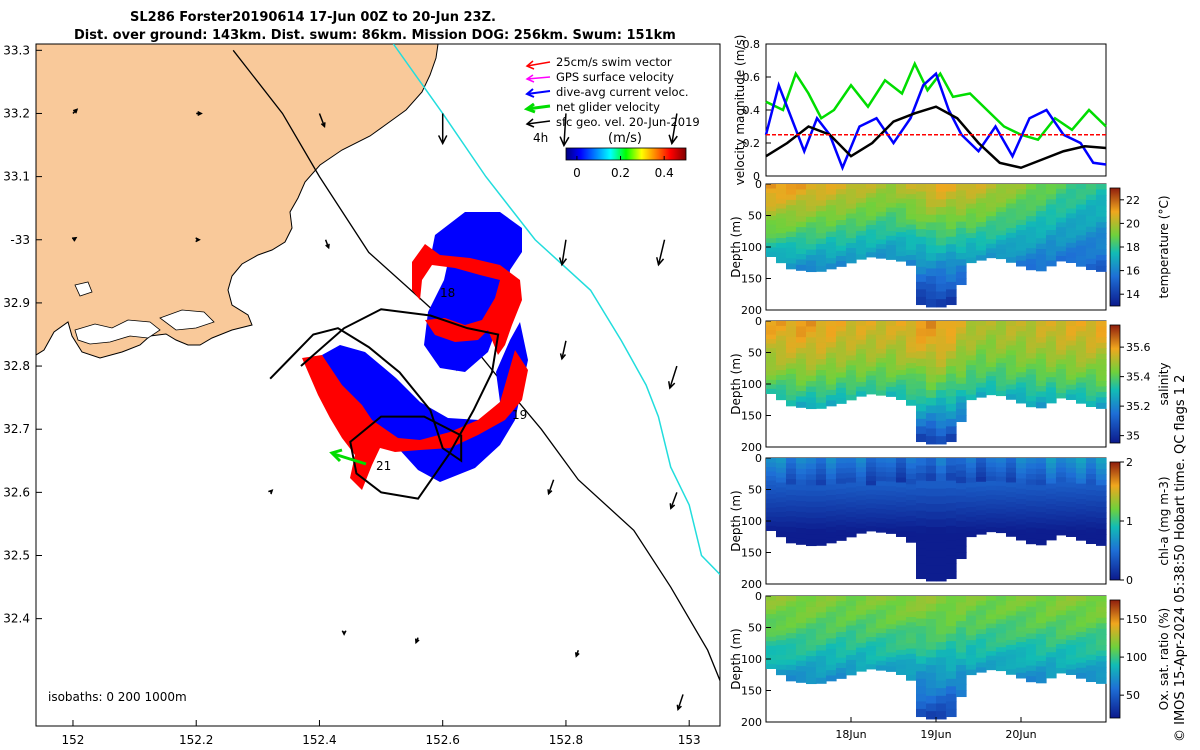 This screenshot has width=1200, height=750. Describe the element at coordinates (755, 628) in the screenshot. I see `section-y-tick-label: 50` at that location.